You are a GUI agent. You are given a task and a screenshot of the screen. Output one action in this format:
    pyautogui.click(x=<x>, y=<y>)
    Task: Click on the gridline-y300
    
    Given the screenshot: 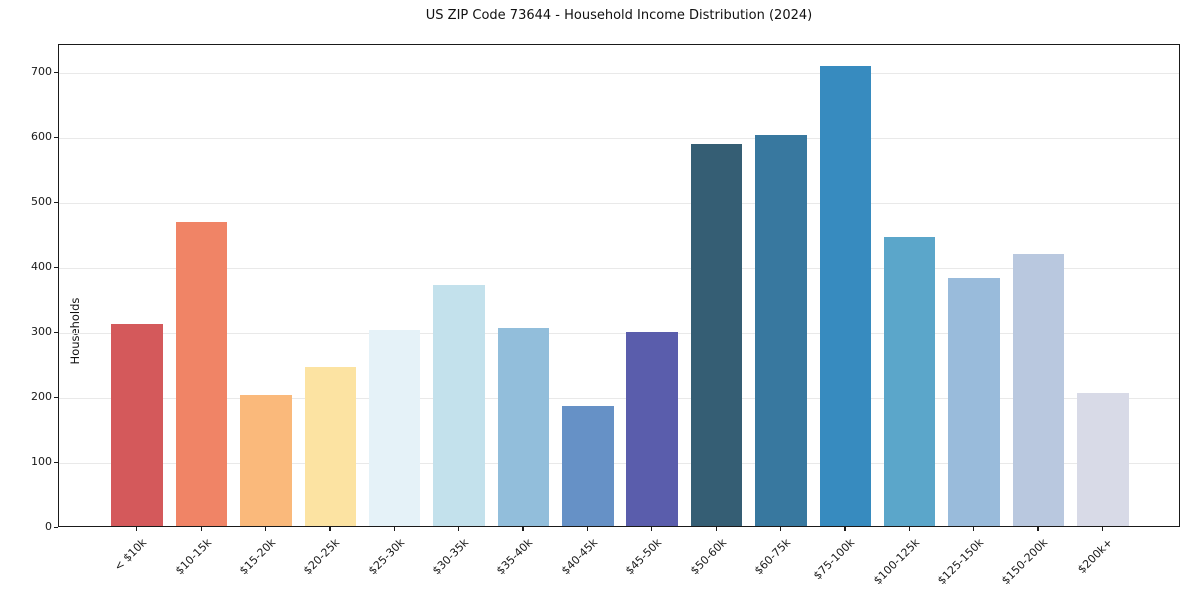 What is the action you would take?
    pyautogui.click(x=619, y=333)
    